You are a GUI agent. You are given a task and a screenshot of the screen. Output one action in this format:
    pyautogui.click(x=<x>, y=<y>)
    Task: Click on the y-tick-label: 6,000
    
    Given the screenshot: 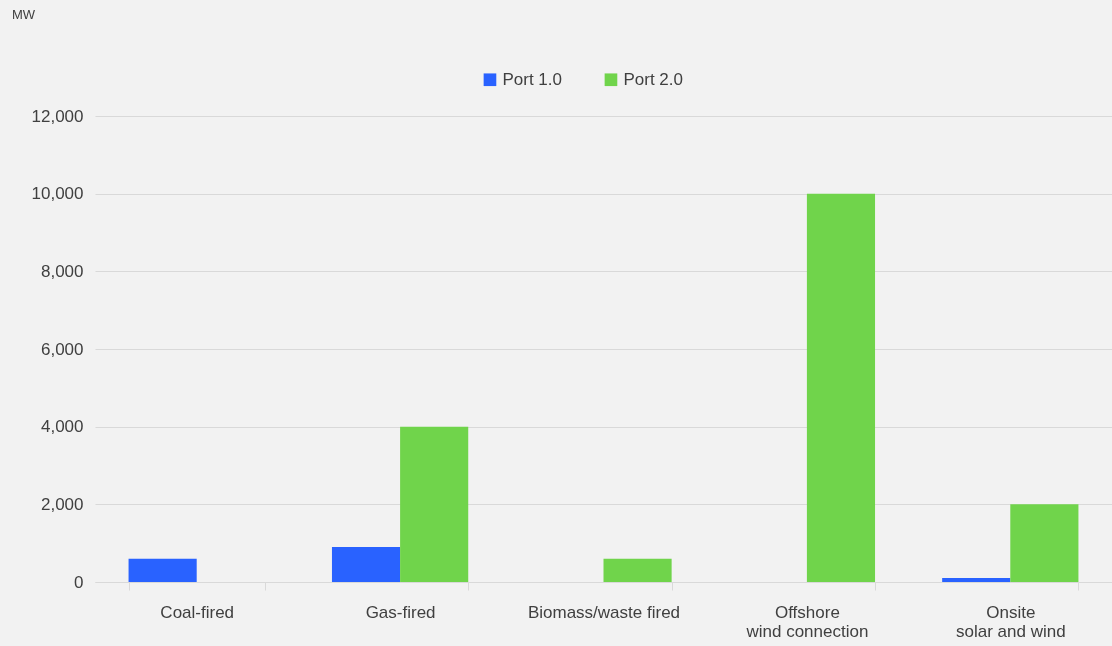 What is the action you would take?
    pyautogui.click(x=62, y=349)
    